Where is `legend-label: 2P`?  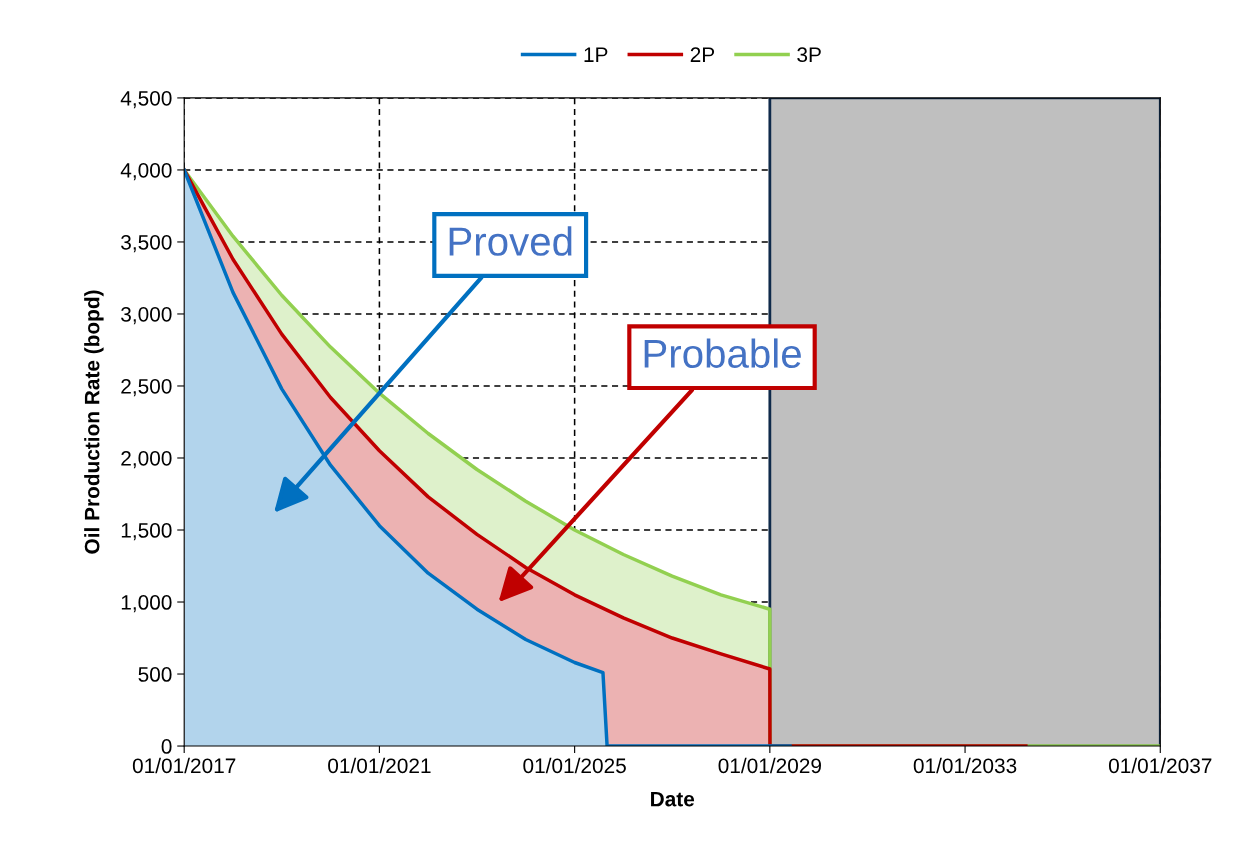
legend-label: 2P is located at coordinates (702, 54).